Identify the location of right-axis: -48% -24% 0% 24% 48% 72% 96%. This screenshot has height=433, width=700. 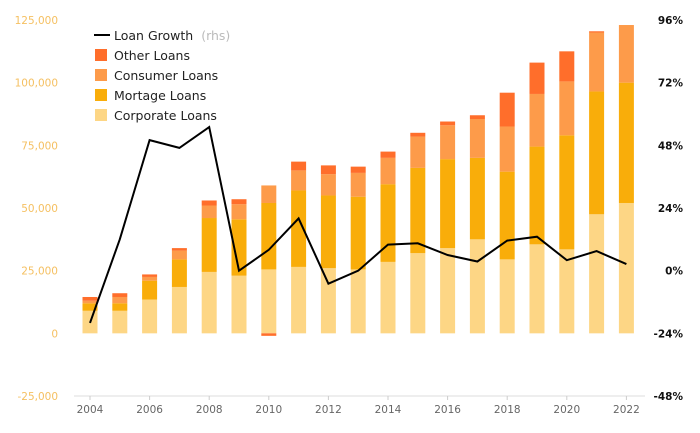
(669, 209).